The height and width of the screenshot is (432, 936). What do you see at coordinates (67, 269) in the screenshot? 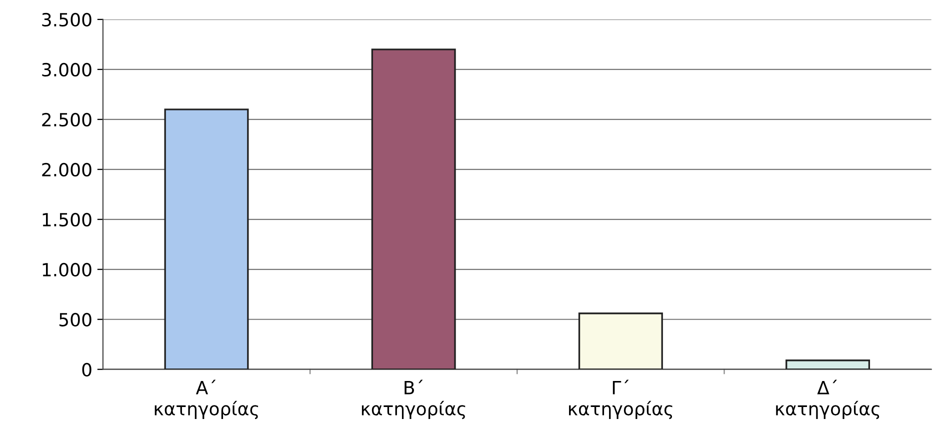
I see `y-tick-label: 1.000` at bounding box center [67, 269].